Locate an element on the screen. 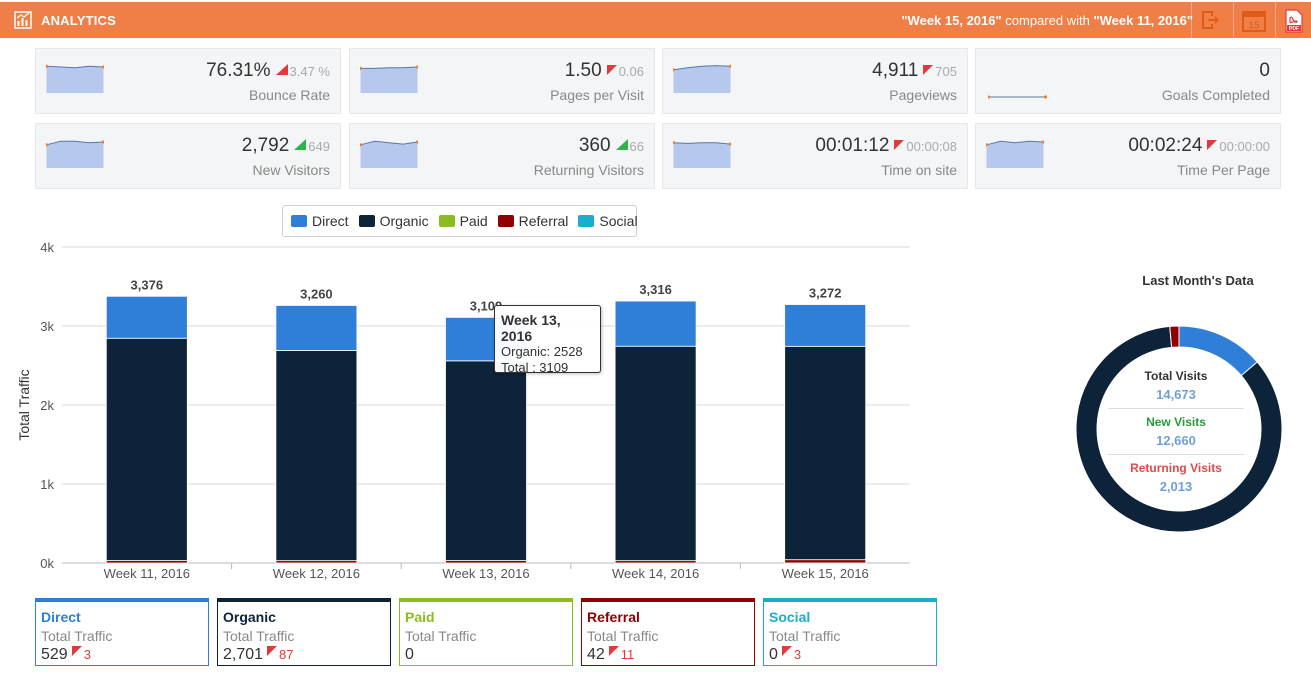 Image resolution: width=1311 pixels, height=674 pixels. kpi-card: 00:01:12 00:00:08 Time on site is located at coordinates (815, 156).